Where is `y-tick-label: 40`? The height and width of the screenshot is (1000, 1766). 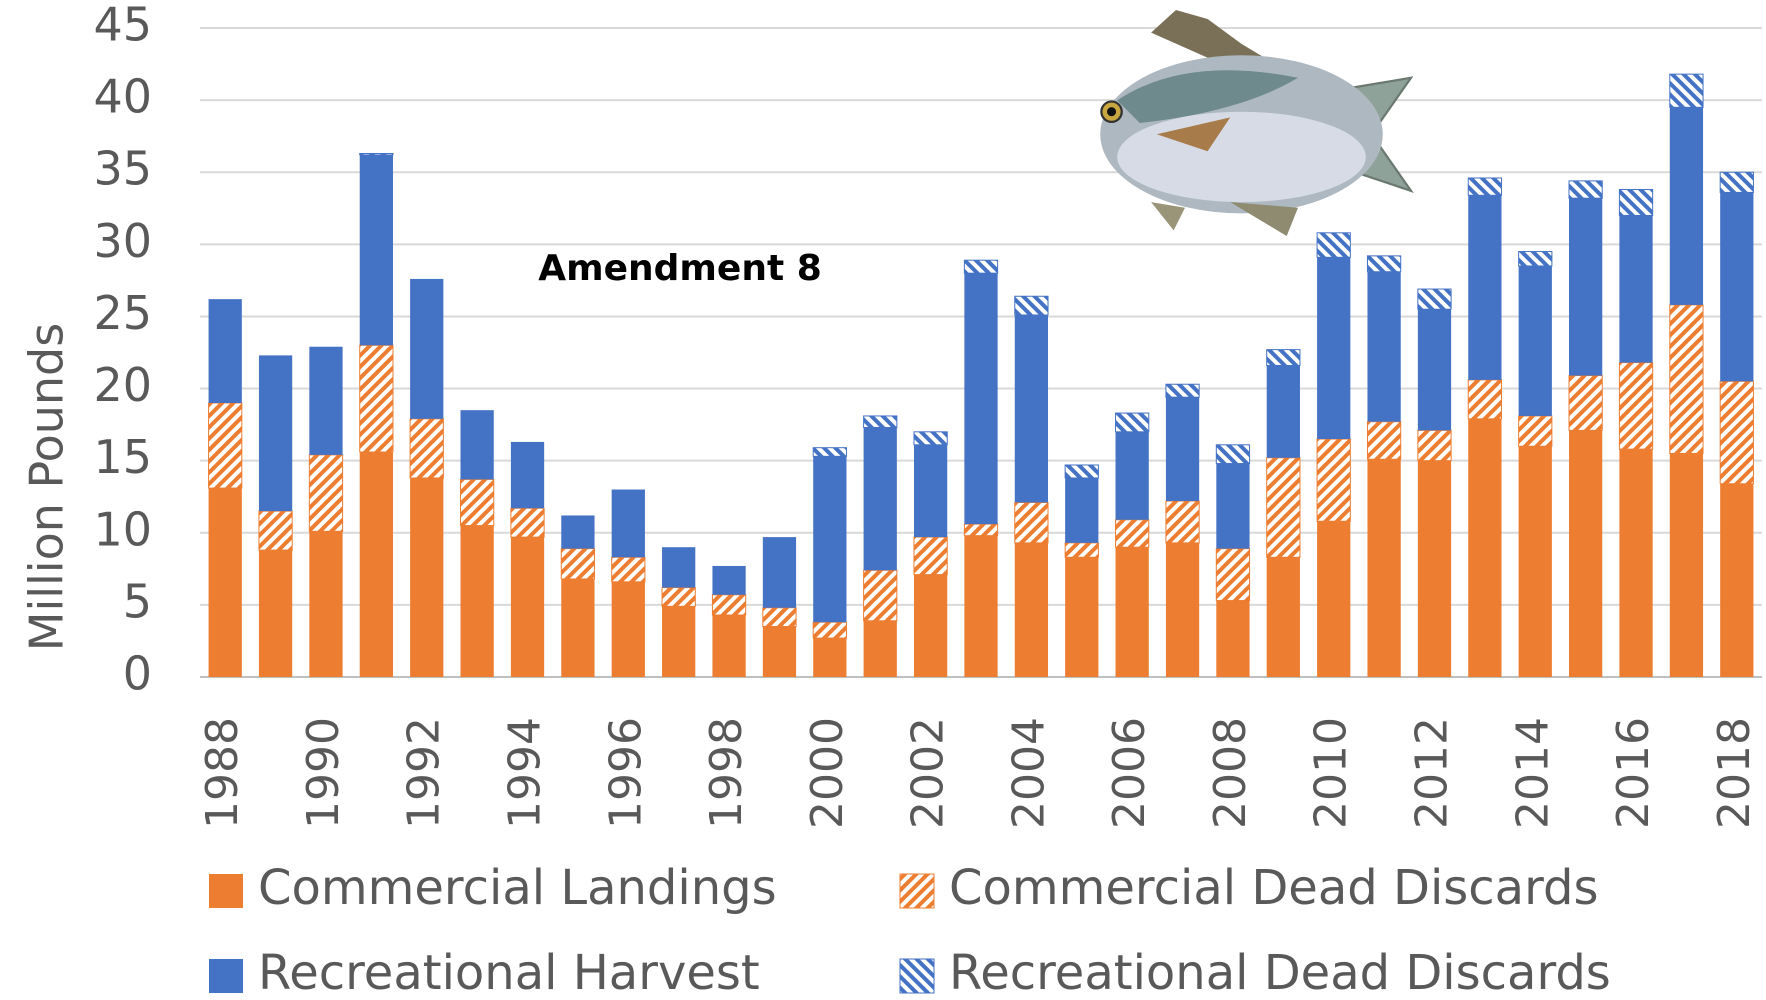
y-tick-label: 40 is located at coordinates (122, 97).